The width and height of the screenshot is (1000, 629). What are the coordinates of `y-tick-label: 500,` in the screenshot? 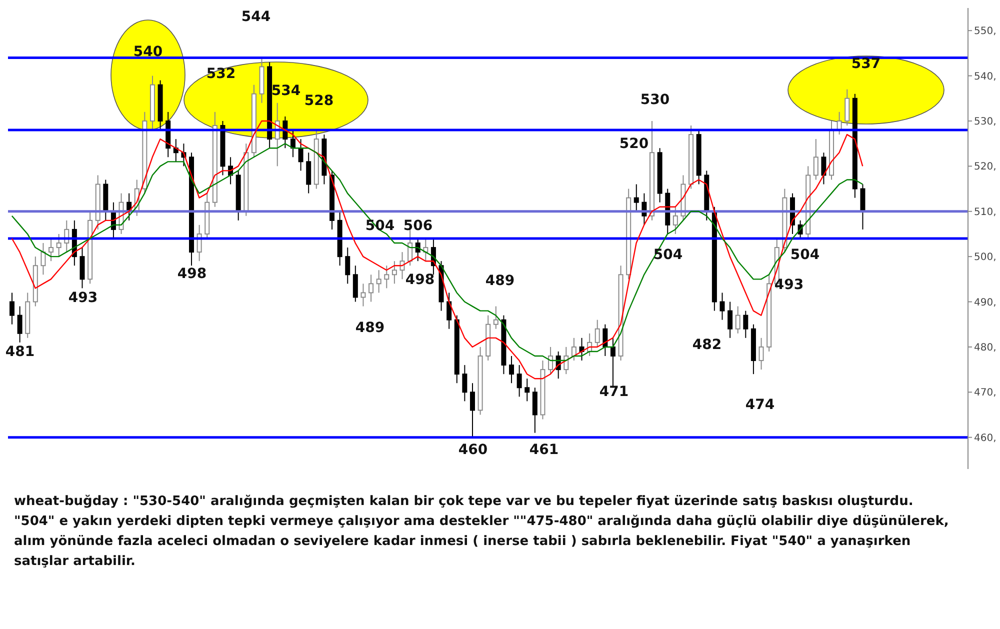 It's located at (985, 258).